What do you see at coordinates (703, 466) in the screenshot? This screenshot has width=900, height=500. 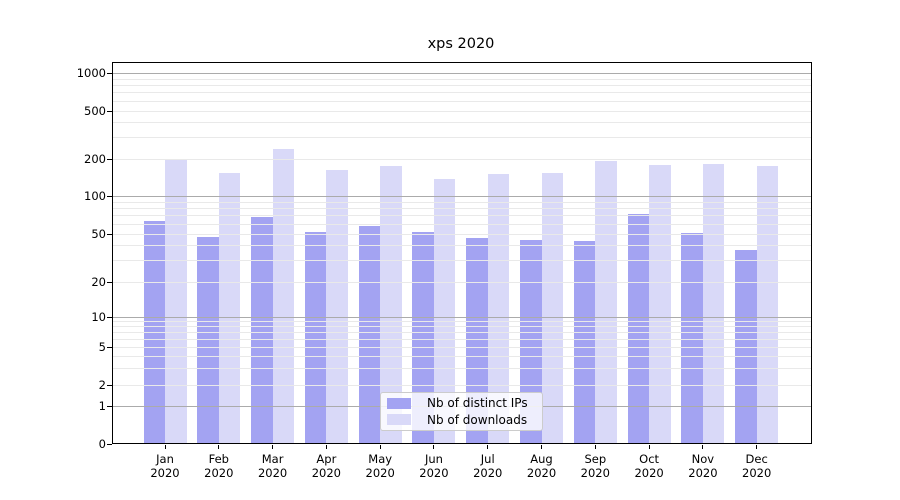 I see `x-tick-label: Nov 2020` at bounding box center [703, 466].